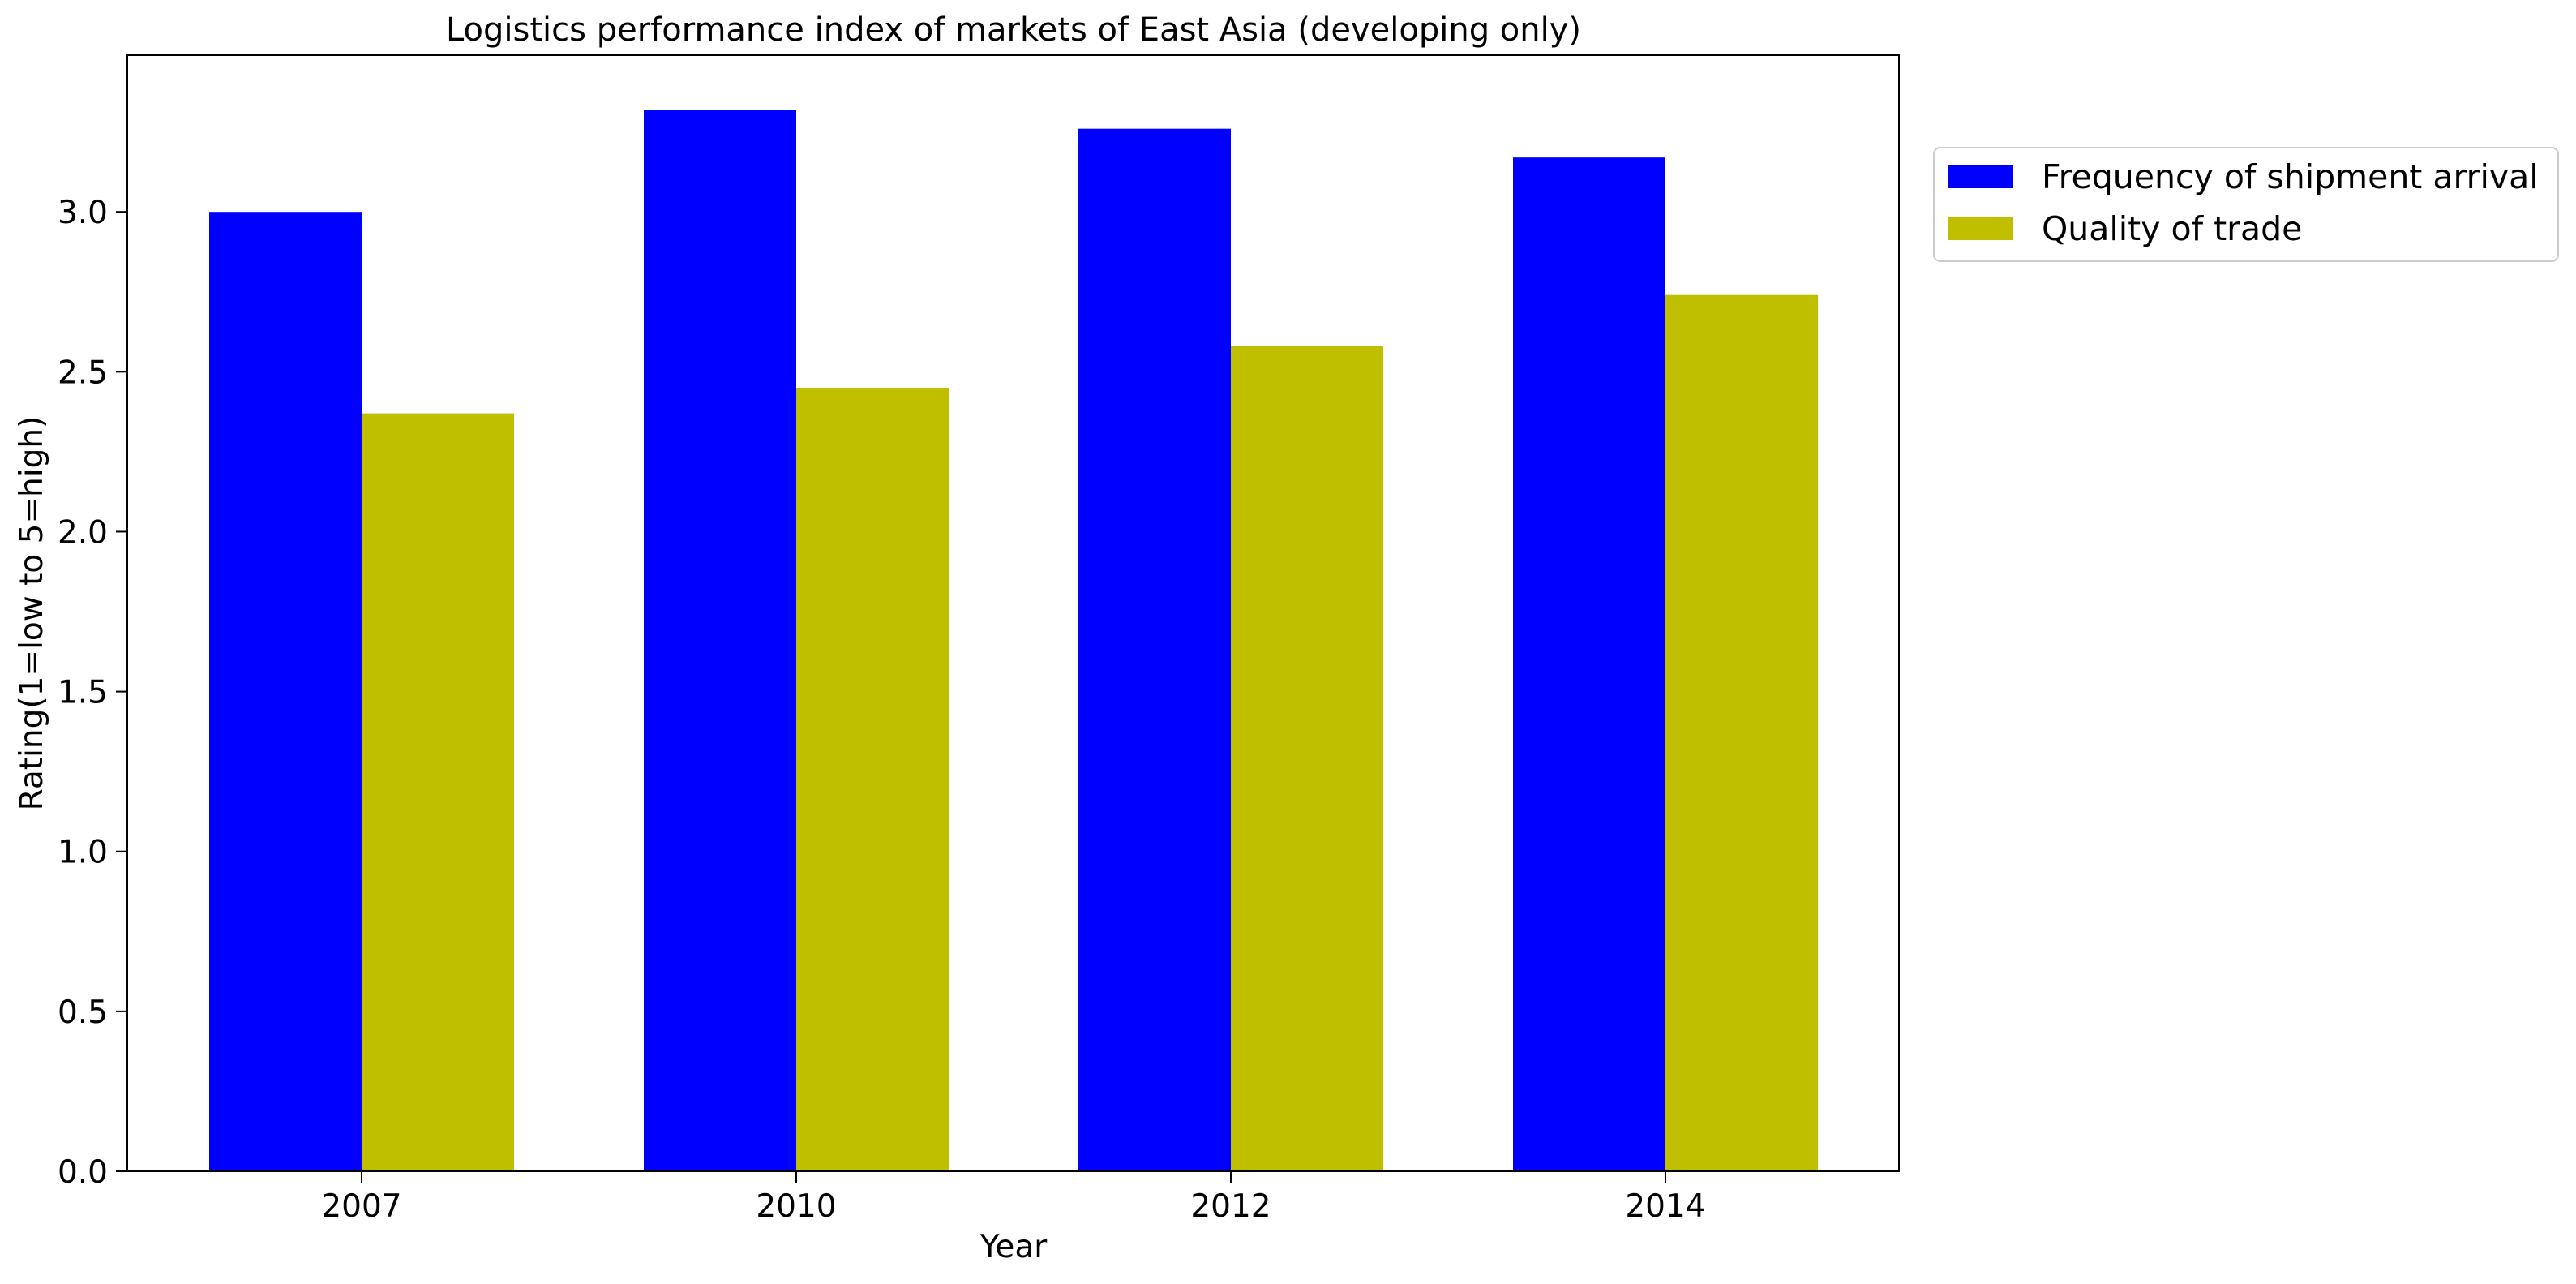  What do you see at coordinates (1230, 1206) in the screenshot?
I see `x-tick-label: 2012` at bounding box center [1230, 1206].